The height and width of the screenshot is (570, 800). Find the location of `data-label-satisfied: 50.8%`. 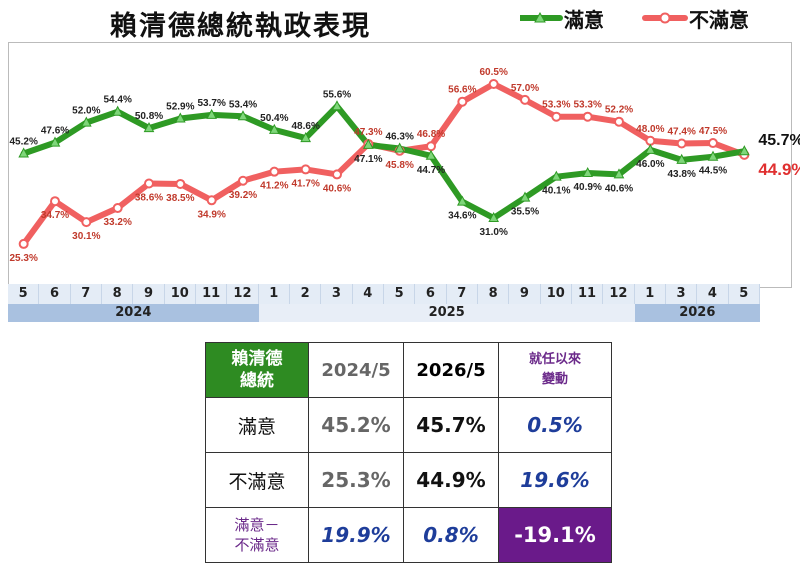

data-label-satisfied: 50.8% is located at coordinates (149, 116).